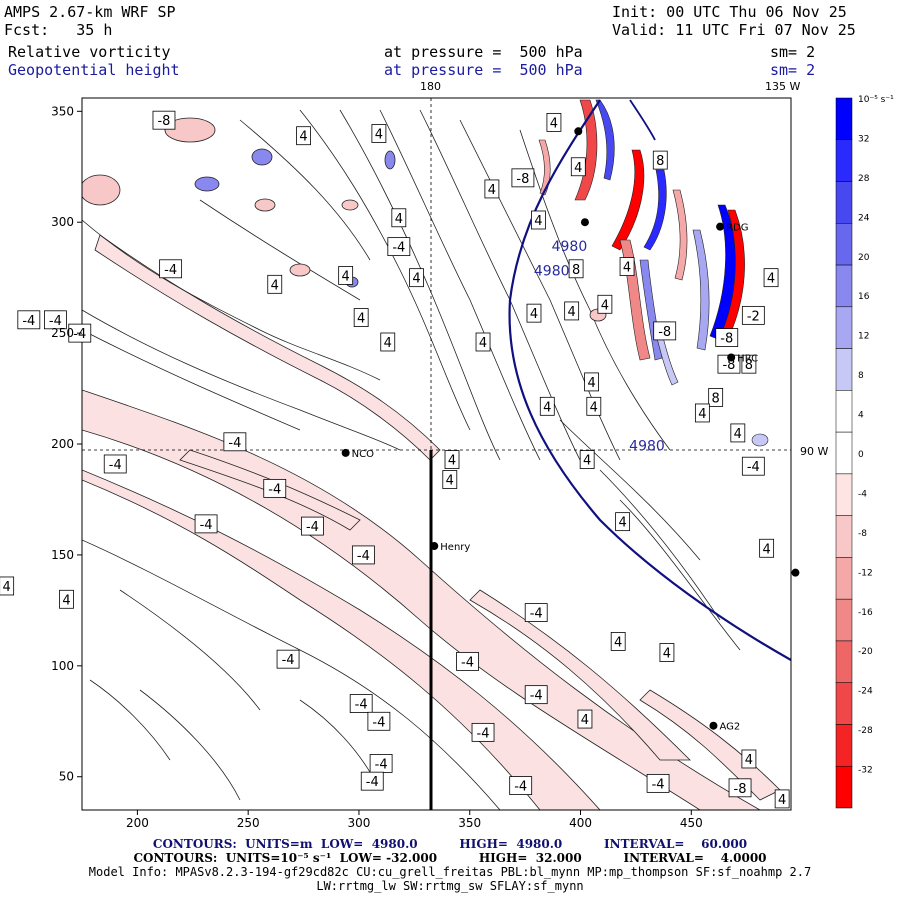 The height and width of the screenshot is (900, 900). What do you see at coordinates (865, 652) in the screenshot?
I see `colorbar-label: -20` at bounding box center [865, 652].